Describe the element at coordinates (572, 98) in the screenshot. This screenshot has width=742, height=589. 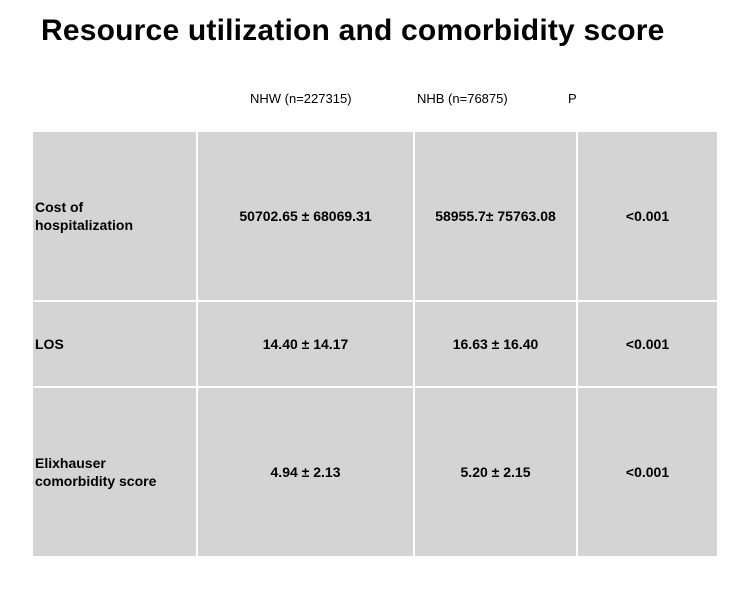
I see `column-header-p: P` at that location.